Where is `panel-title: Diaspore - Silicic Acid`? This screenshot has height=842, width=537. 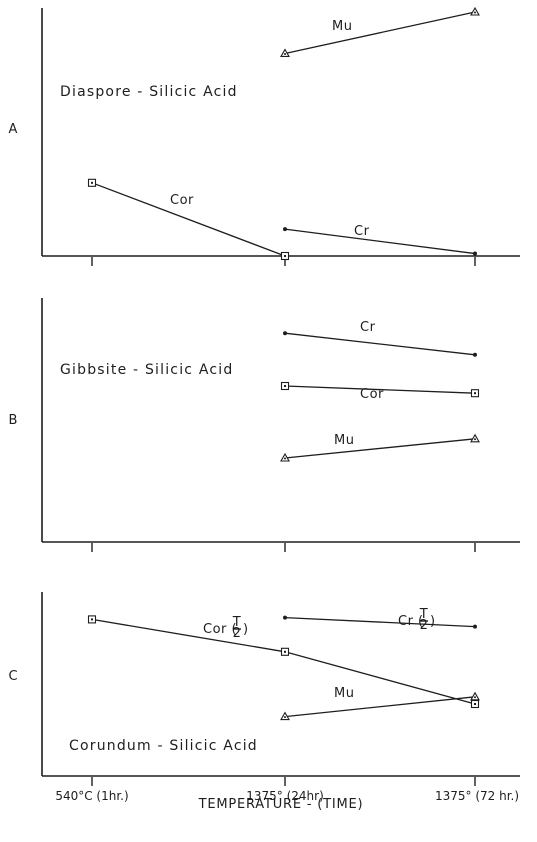
panel-title: Diaspore - Silicic Acid is located at coordinates (149, 92).